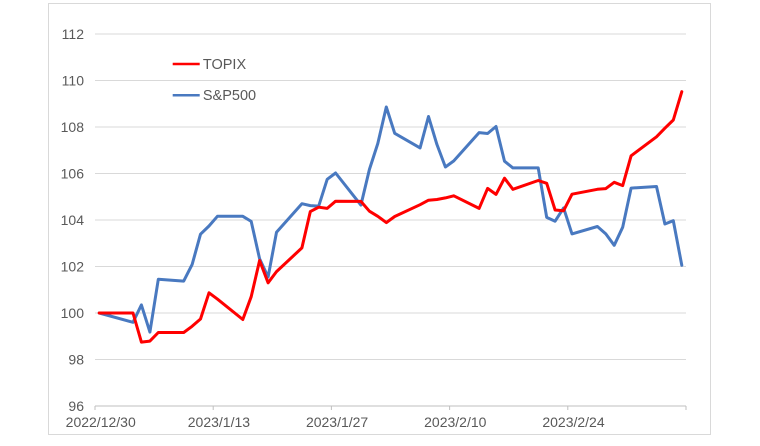 This screenshot has height=446, width=760. What do you see at coordinates (455, 422) in the screenshot?
I see `svg-text: 2023/2/10` at bounding box center [455, 422].